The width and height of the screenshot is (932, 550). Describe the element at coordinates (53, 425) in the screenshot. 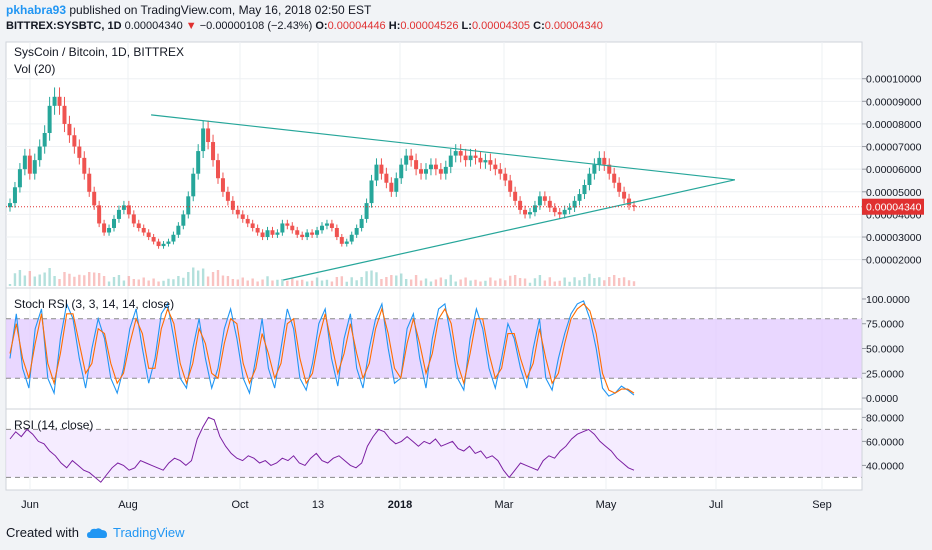

I see `rsi-title: RSI (14, close)` at that location.